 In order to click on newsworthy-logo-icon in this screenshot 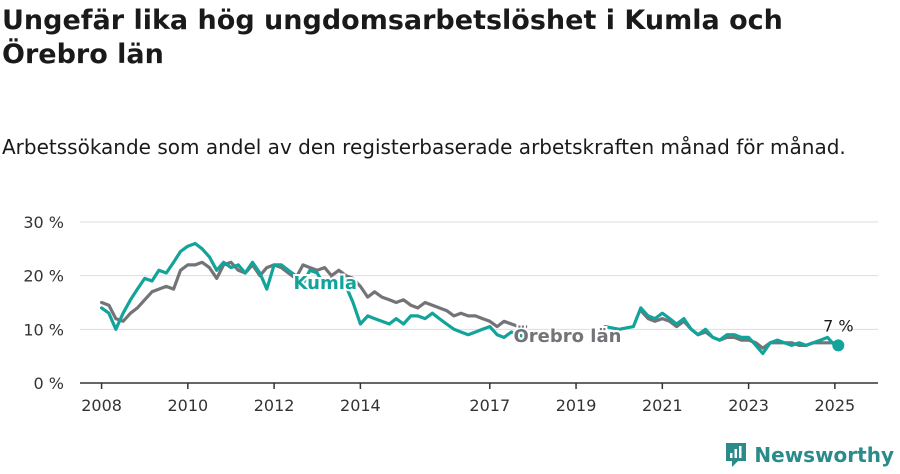, I will do `click(736, 455)`.